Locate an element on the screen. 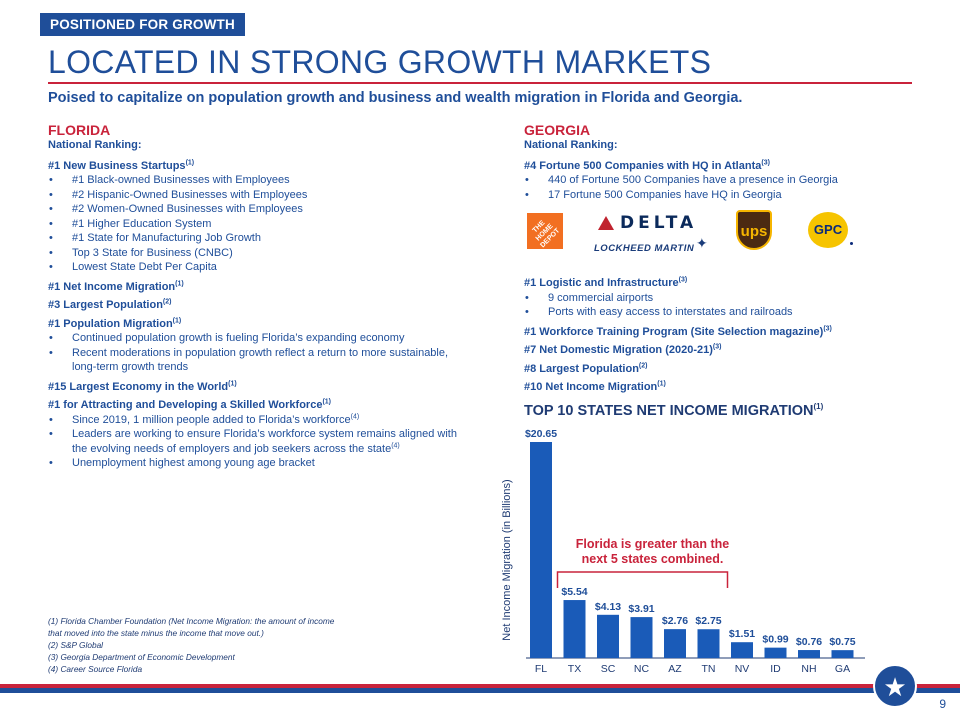 Image resolution: width=960 pixels, height=720 pixels. chart-title: TOP 10 STATES NET INCOME MIGRATION(1) is located at coordinates (674, 410).